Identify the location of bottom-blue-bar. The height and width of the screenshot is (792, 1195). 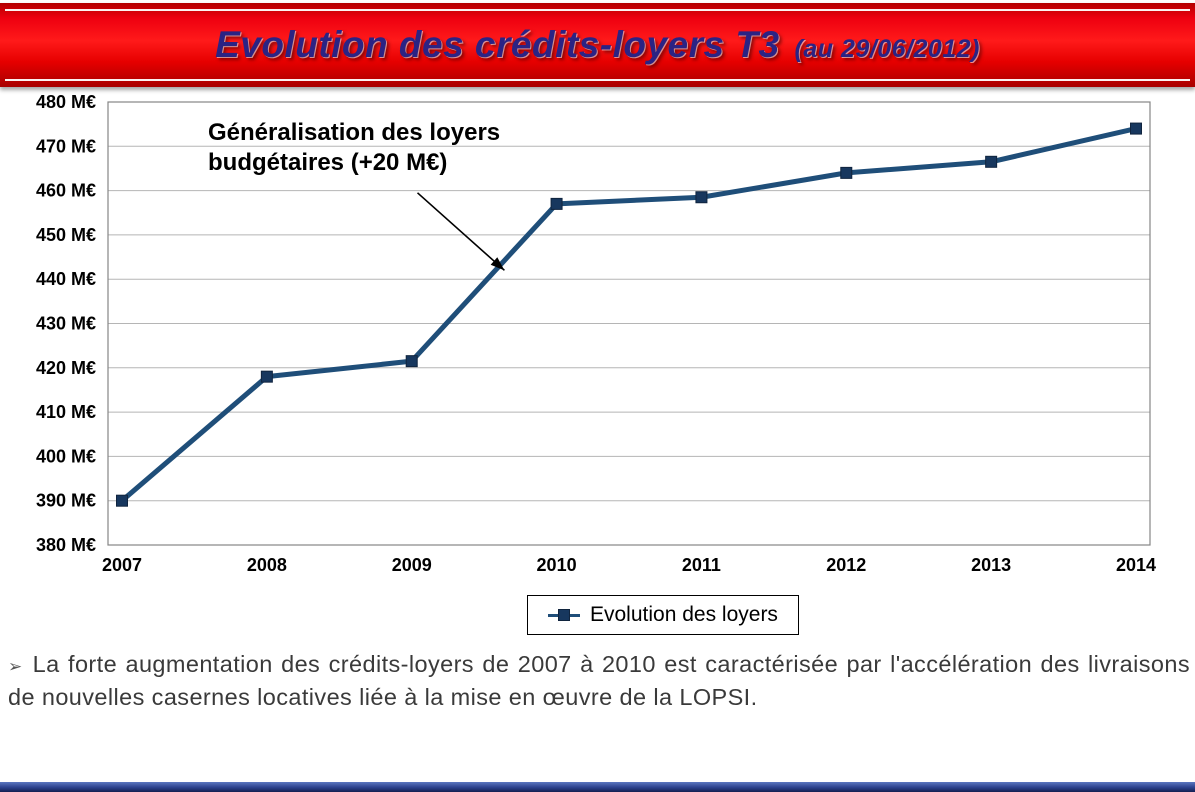
(597, 787).